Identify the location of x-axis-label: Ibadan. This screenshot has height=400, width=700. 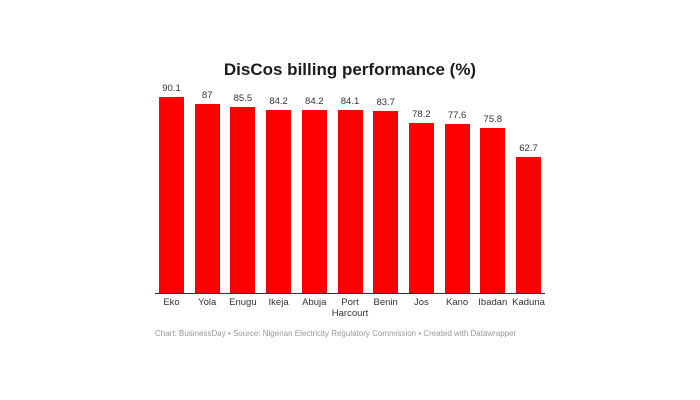
(493, 302).